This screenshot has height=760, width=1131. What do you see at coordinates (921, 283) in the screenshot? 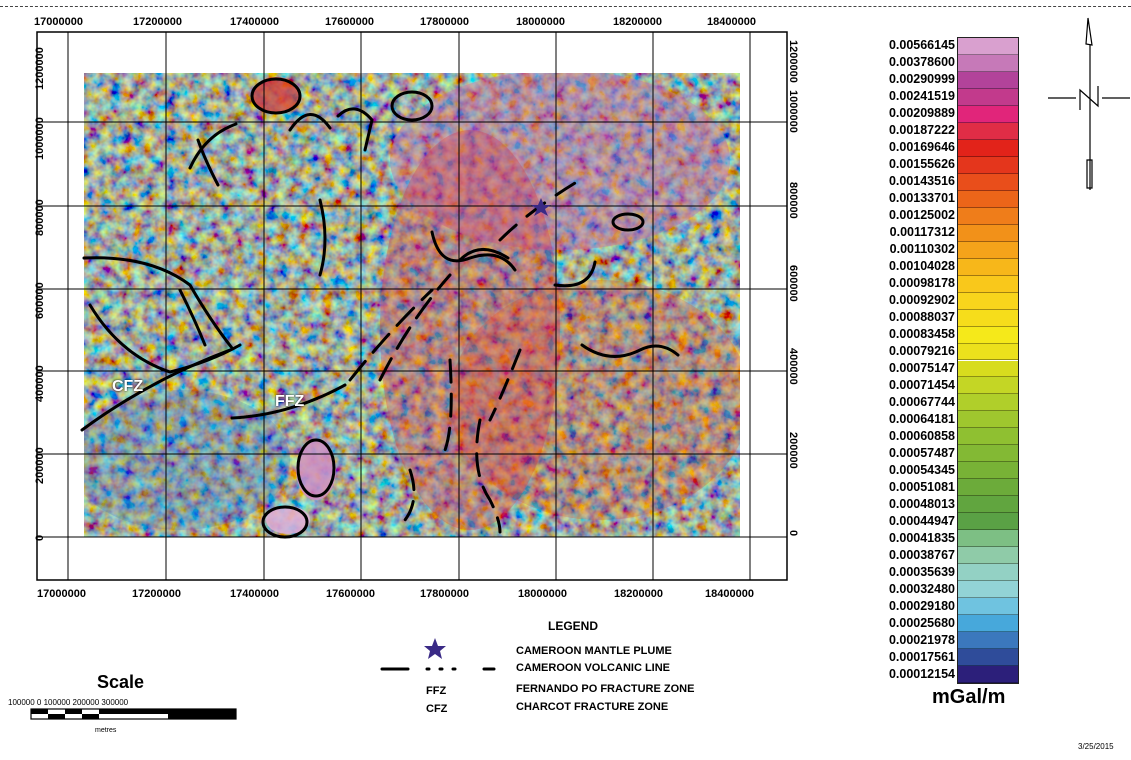
I see `colorbar-label: 0.00098178` at bounding box center [921, 283].